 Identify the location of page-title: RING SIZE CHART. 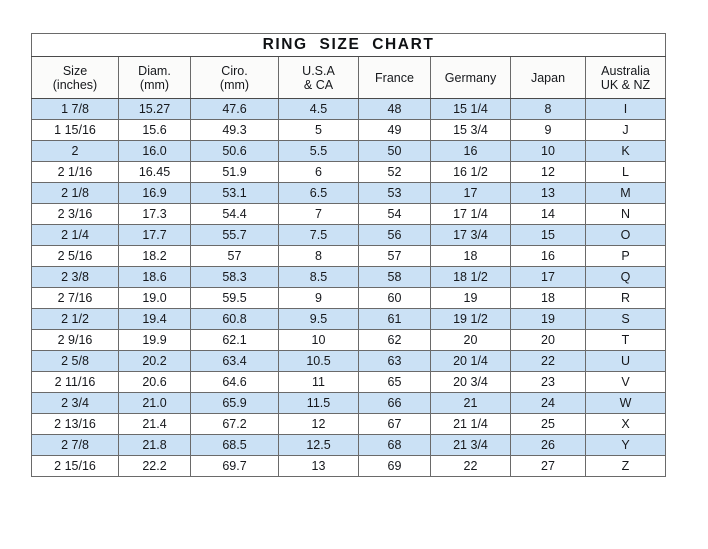
(348, 44).